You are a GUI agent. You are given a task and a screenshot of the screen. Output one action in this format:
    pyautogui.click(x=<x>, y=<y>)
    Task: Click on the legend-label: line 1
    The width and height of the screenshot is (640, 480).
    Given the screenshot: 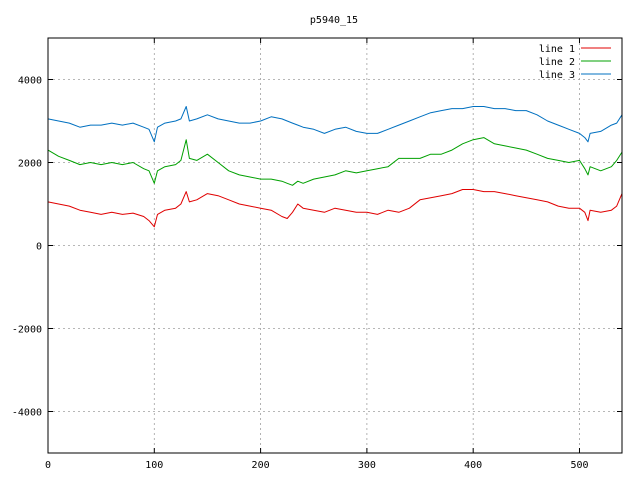 What is the action you would take?
    pyautogui.click(x=557, y=49)
    